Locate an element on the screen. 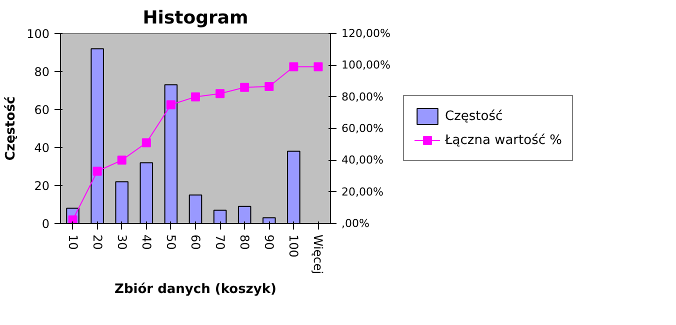 Image resolution: width=676 pixels, height=325 pixels. x-tick-label: 90 is located at coordinates (269, 242).